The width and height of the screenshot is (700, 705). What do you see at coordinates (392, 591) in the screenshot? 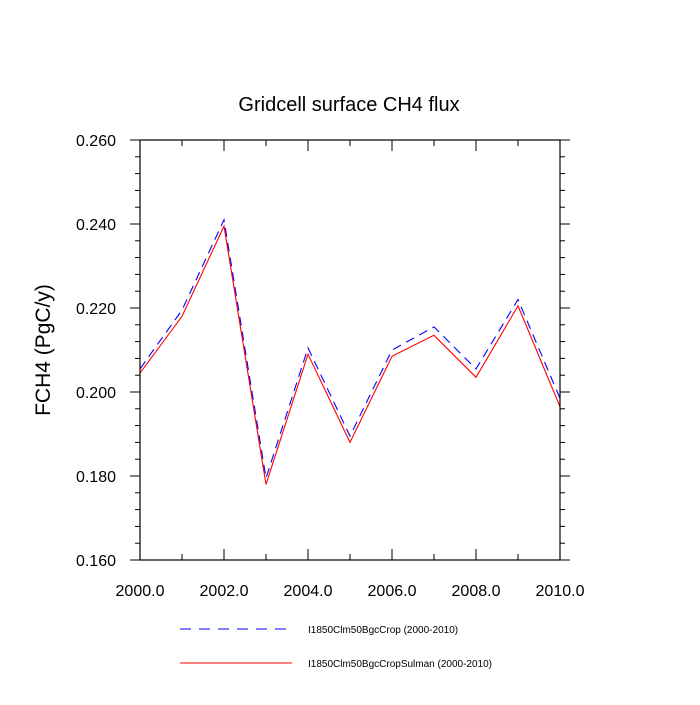
I see `x-tick-label: 2006.0` at bounding box center [392, 591].